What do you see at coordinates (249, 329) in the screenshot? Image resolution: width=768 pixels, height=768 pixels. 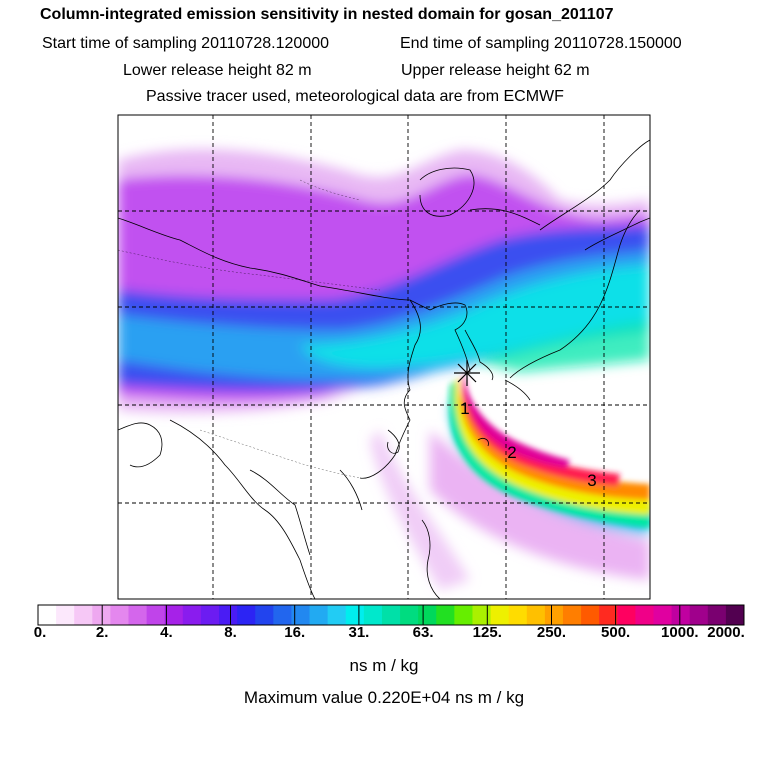 I see `borders` at bounding box center [249, 329].